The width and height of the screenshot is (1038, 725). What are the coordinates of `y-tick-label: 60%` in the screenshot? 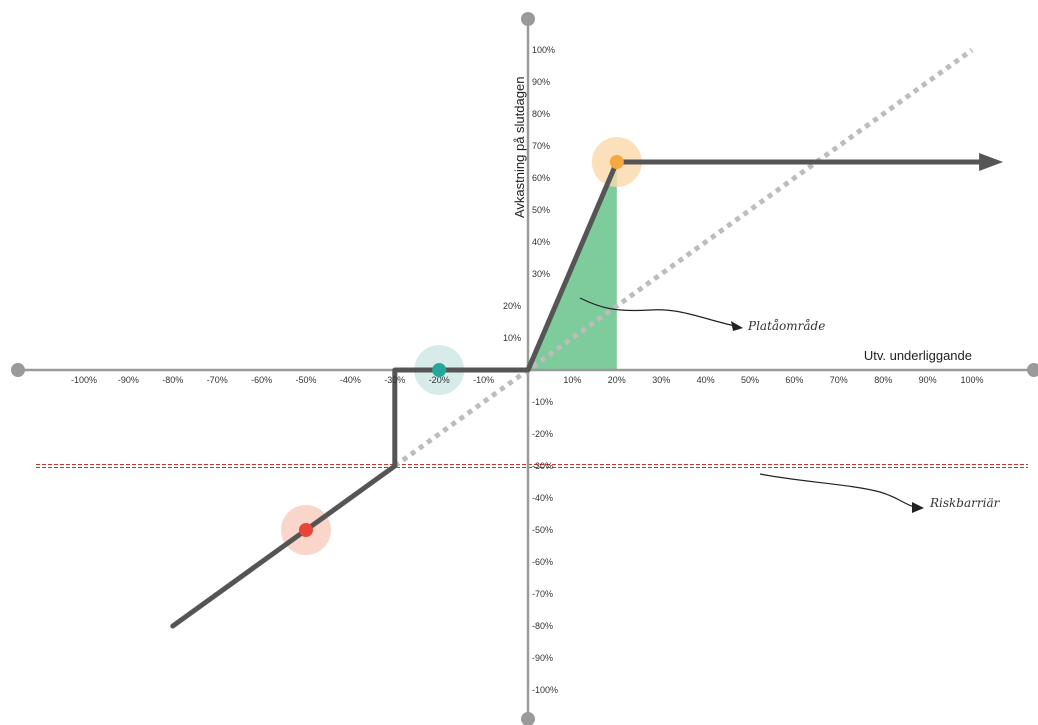 It's located at (541, 178).